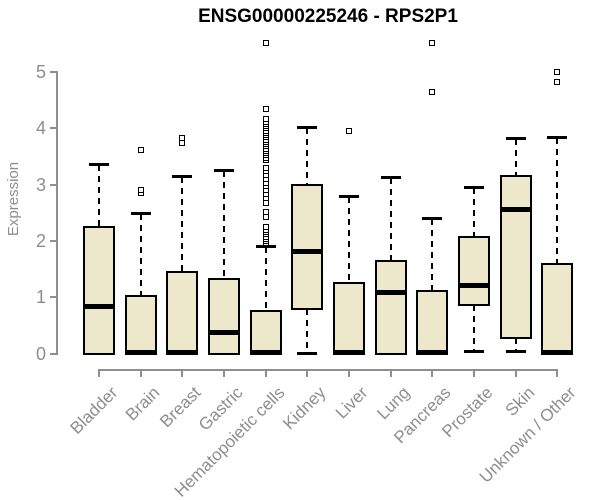 The width and height of the screenshot is (600, 500). What do you see at coordinates (40, 241) in the screenshot?
I see `y-tick-label: 2` at bounding box center [40, 241].